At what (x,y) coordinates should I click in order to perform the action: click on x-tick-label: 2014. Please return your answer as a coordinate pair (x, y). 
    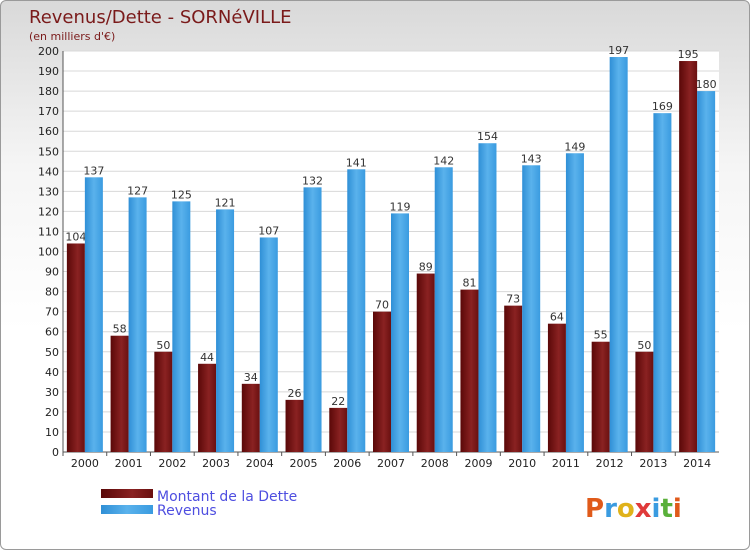
    Looking at the image, I should click on (697, 463).